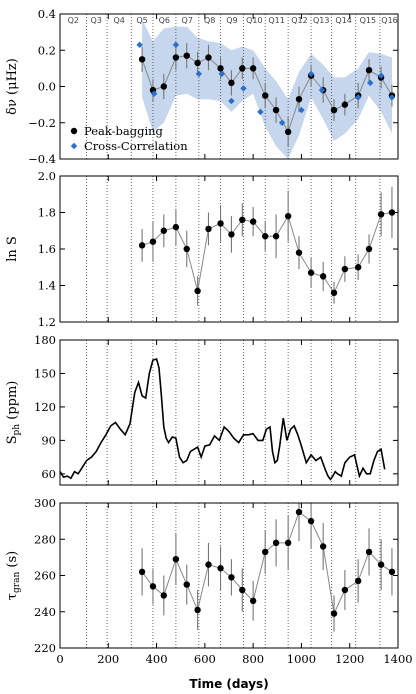 The width and height of the screenshot is (416, 694). Describe the element at coordinates (42, 159) in the screenshot. I see `y-tick-label: −0.4` at that location.